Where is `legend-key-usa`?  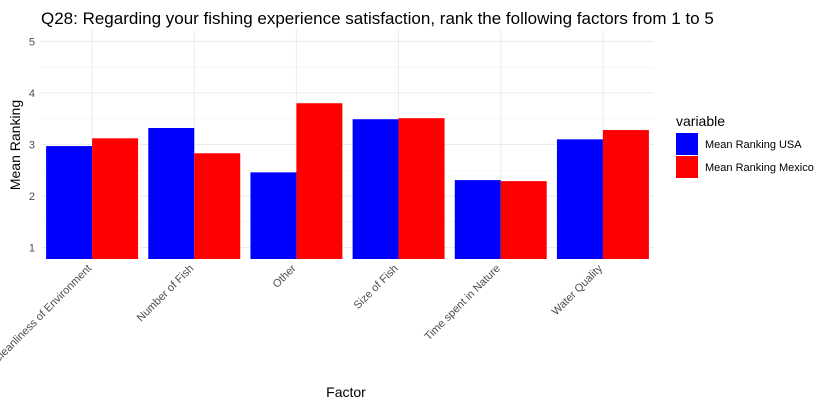 legend-key-usa is located at coordinates (687, 144).